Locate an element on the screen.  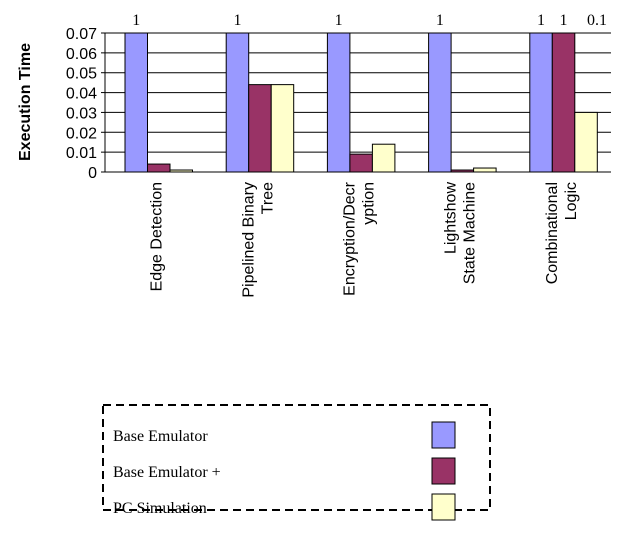
y-tick-label: 0.05 is located at coordinates (81, 74).